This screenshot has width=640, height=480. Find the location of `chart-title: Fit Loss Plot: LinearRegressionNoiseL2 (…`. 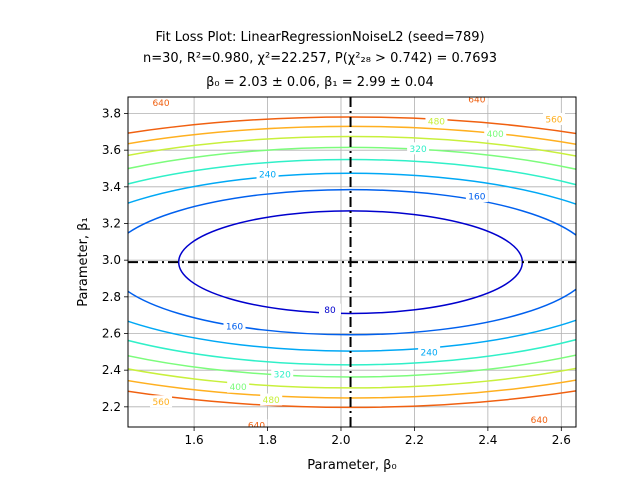

chart-title: Fit Loss Plot: LinearRegressionNoiseL2 (… is located at coordinates (320, 37).